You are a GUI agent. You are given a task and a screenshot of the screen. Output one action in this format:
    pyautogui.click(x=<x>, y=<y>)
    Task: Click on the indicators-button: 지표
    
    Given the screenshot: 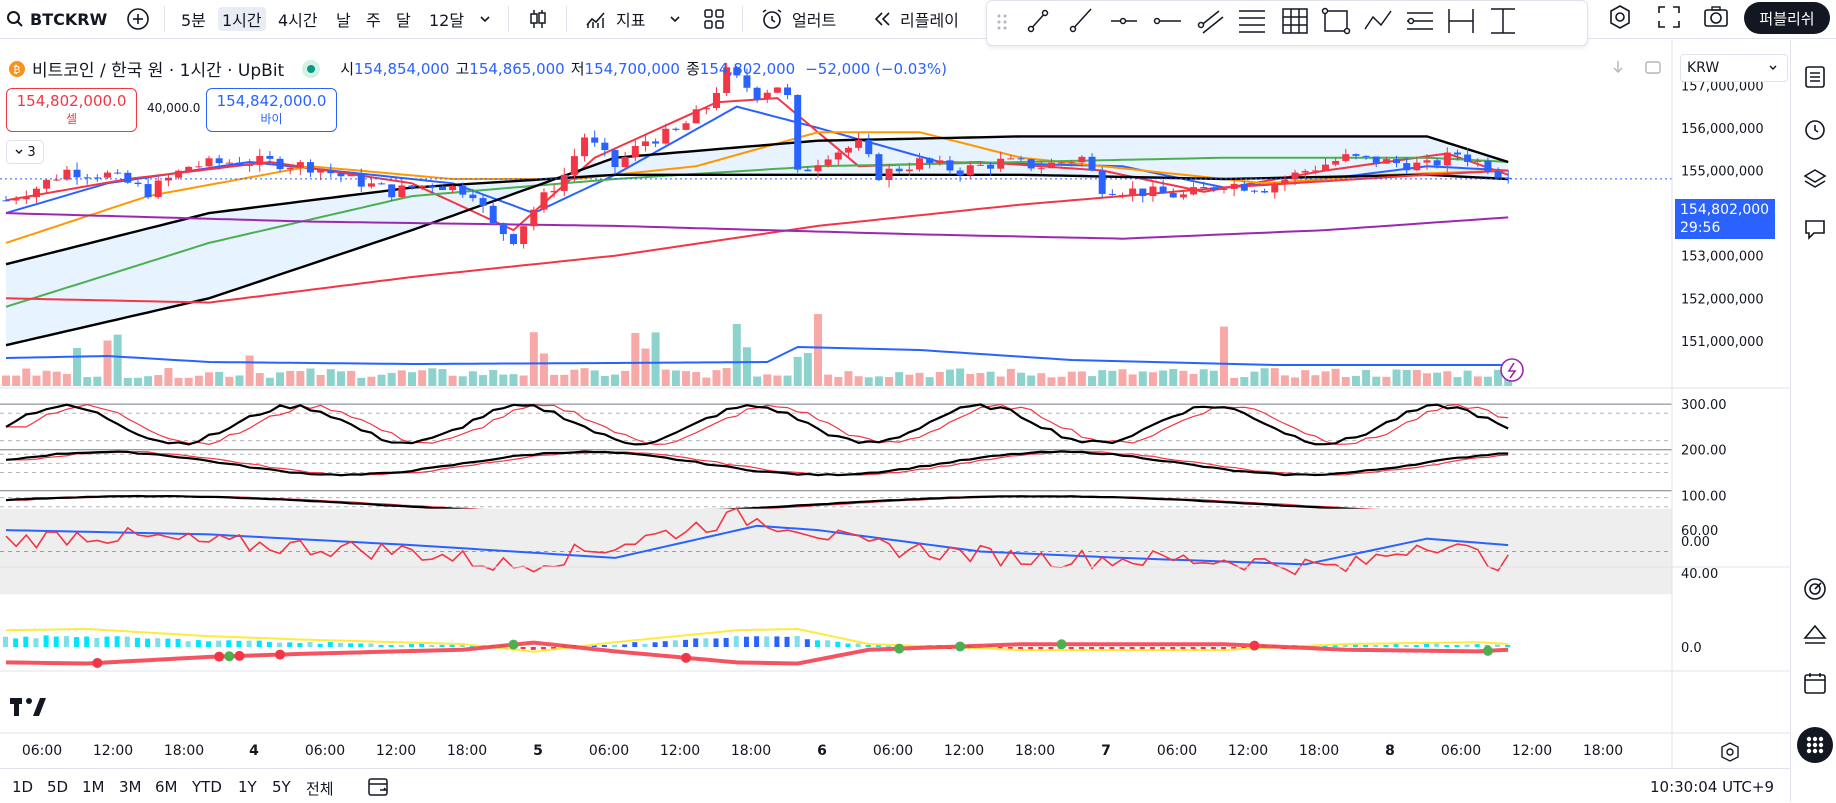 What is the action you would take?
    pyautogui.click(x=614, y=19)
    